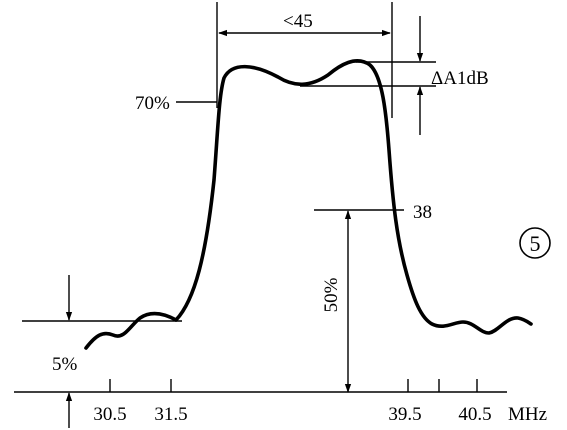 This screenshot has height=430, width=567. I want to click on curve-number-label: 5, so click(535, 243).